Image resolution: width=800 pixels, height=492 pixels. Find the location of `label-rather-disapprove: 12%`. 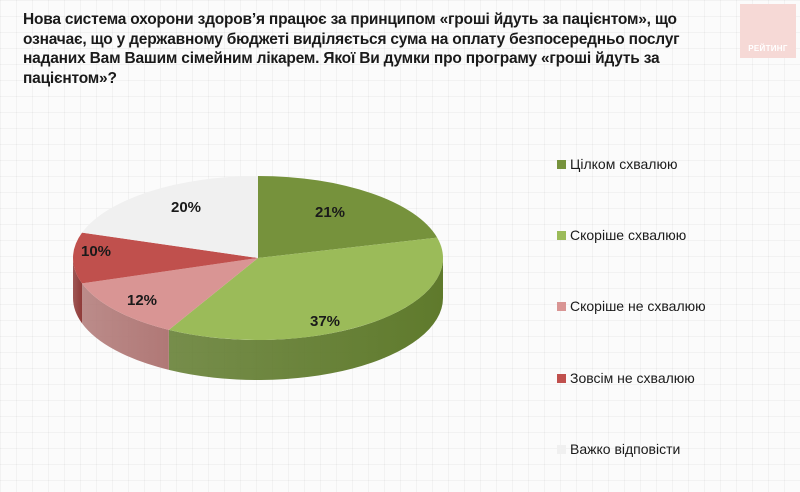

label-rather-disapprove: 12% is located at coordinates (142, 300).